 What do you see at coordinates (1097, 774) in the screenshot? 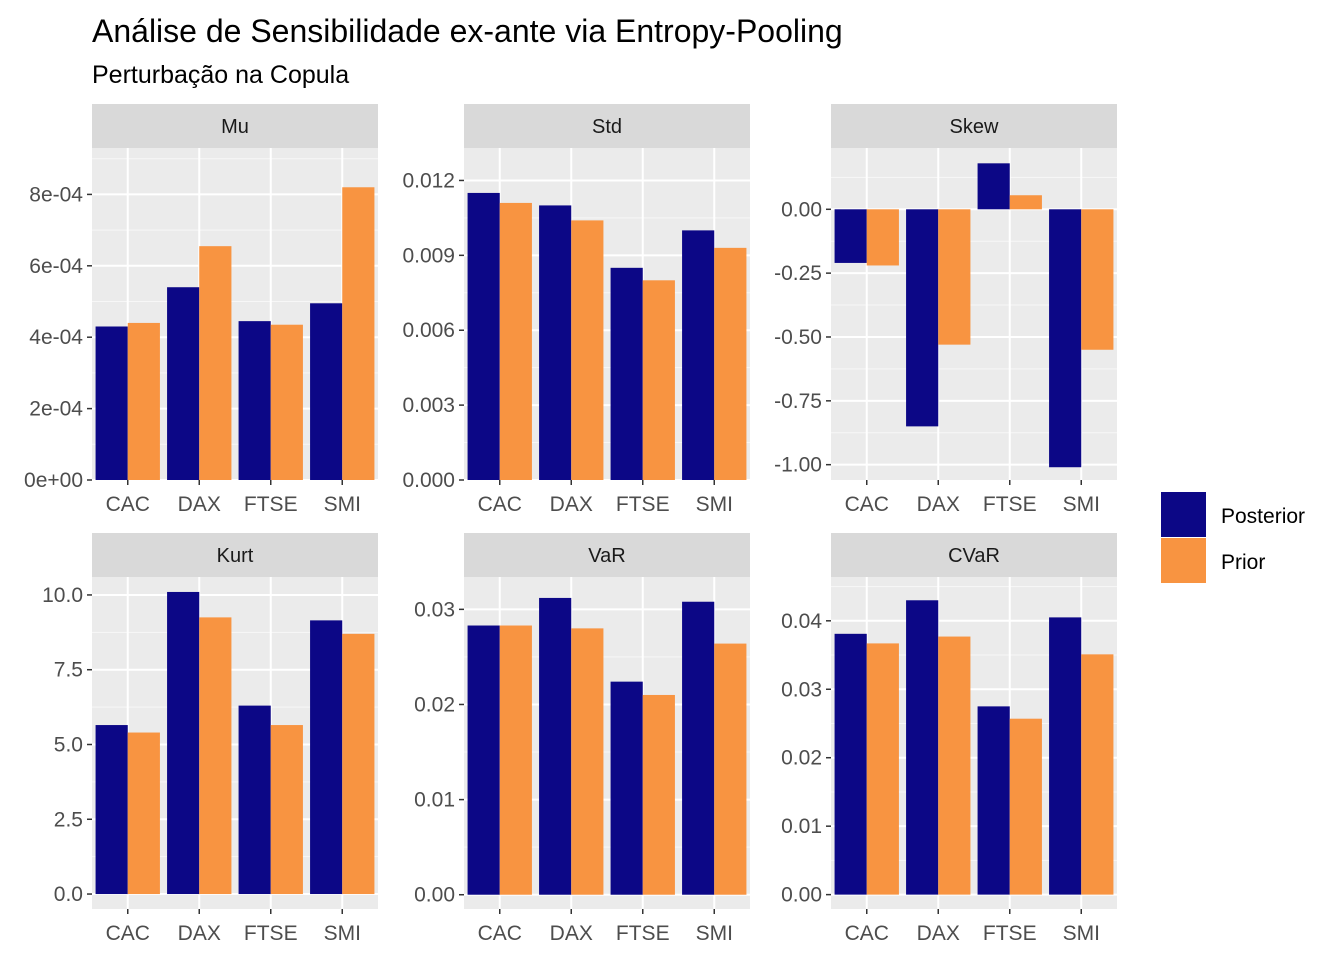
I see `bar-cvar-smi-prior` at bounding box center [1097, 774].